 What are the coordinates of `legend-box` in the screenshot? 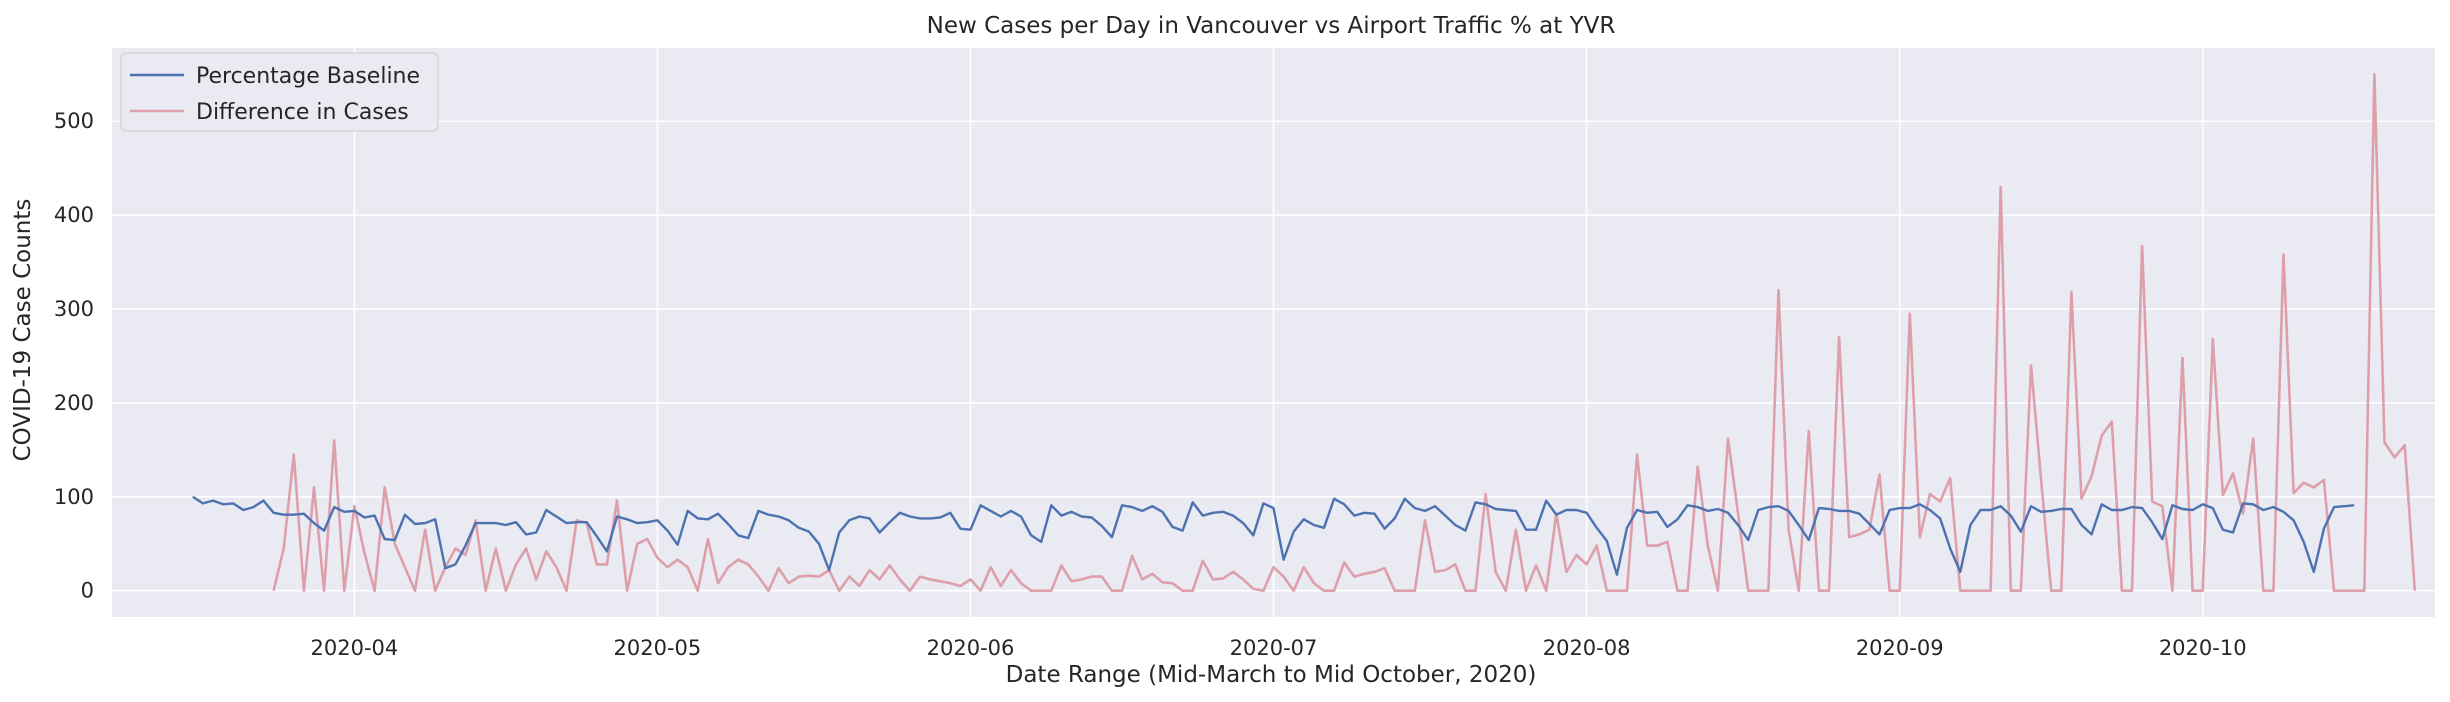 It's located at (279, 92).